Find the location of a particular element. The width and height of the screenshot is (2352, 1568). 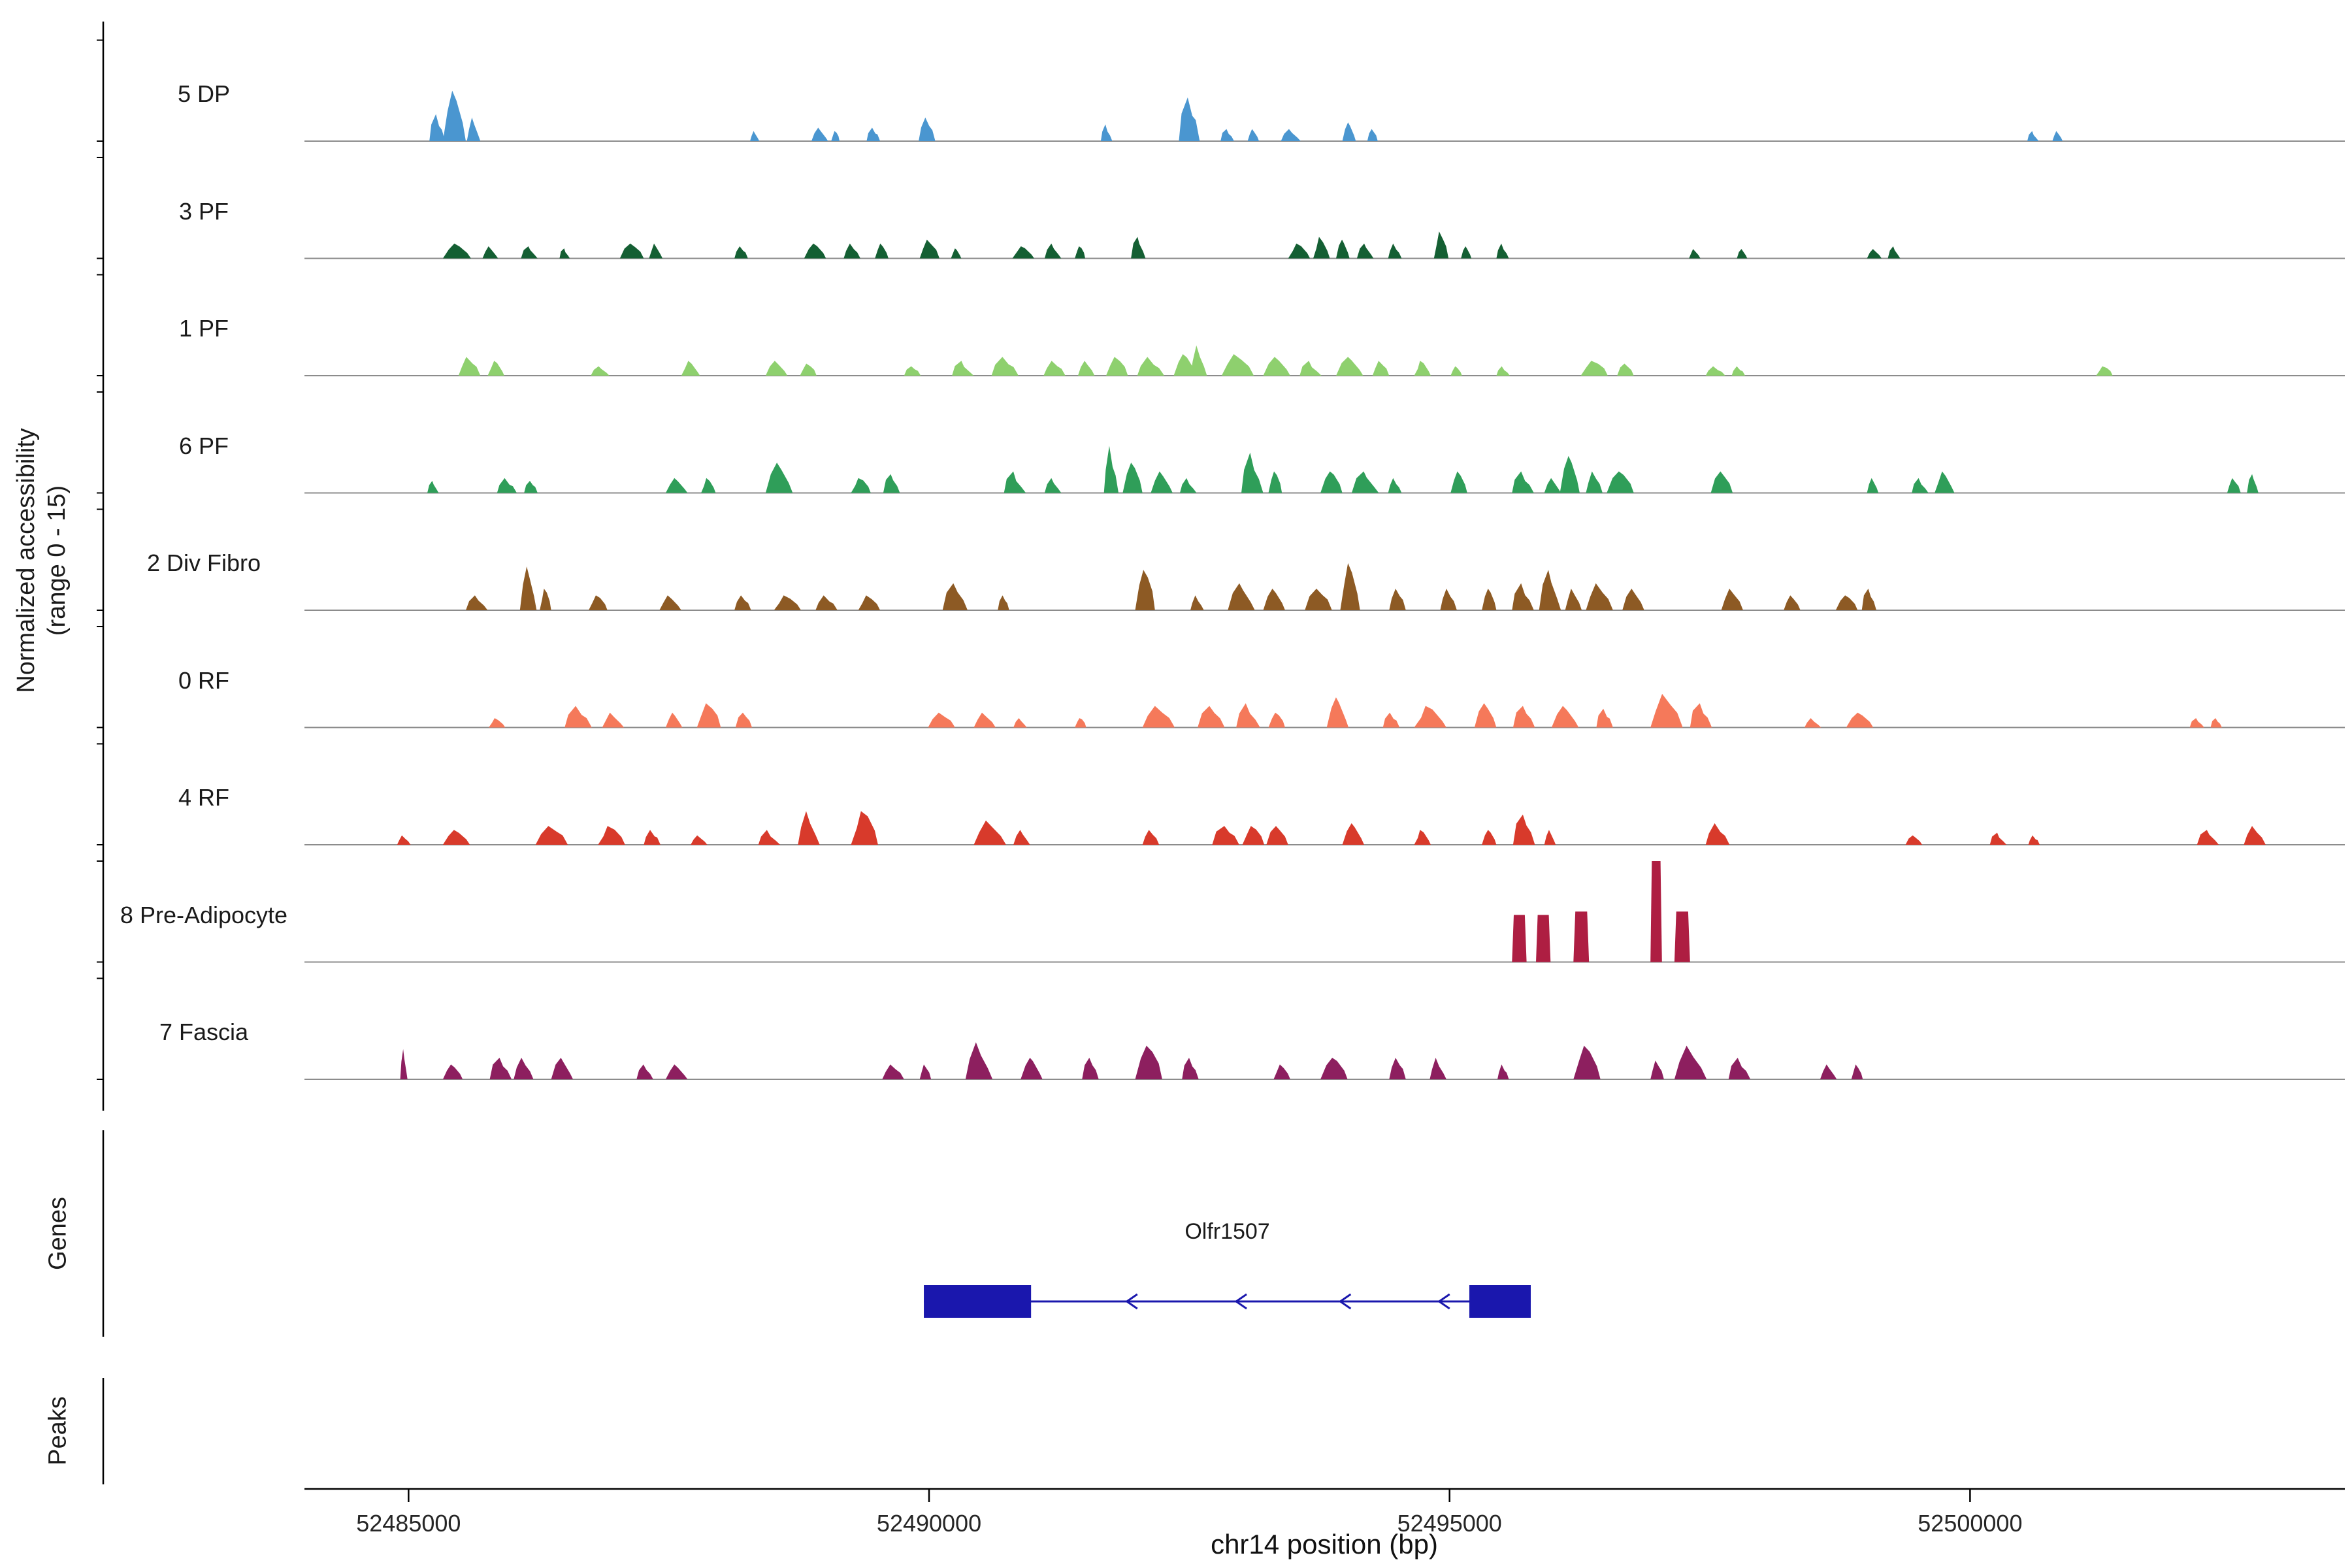

gene-name-label: Olfr1507 is located at coordinates (1227, 1231).